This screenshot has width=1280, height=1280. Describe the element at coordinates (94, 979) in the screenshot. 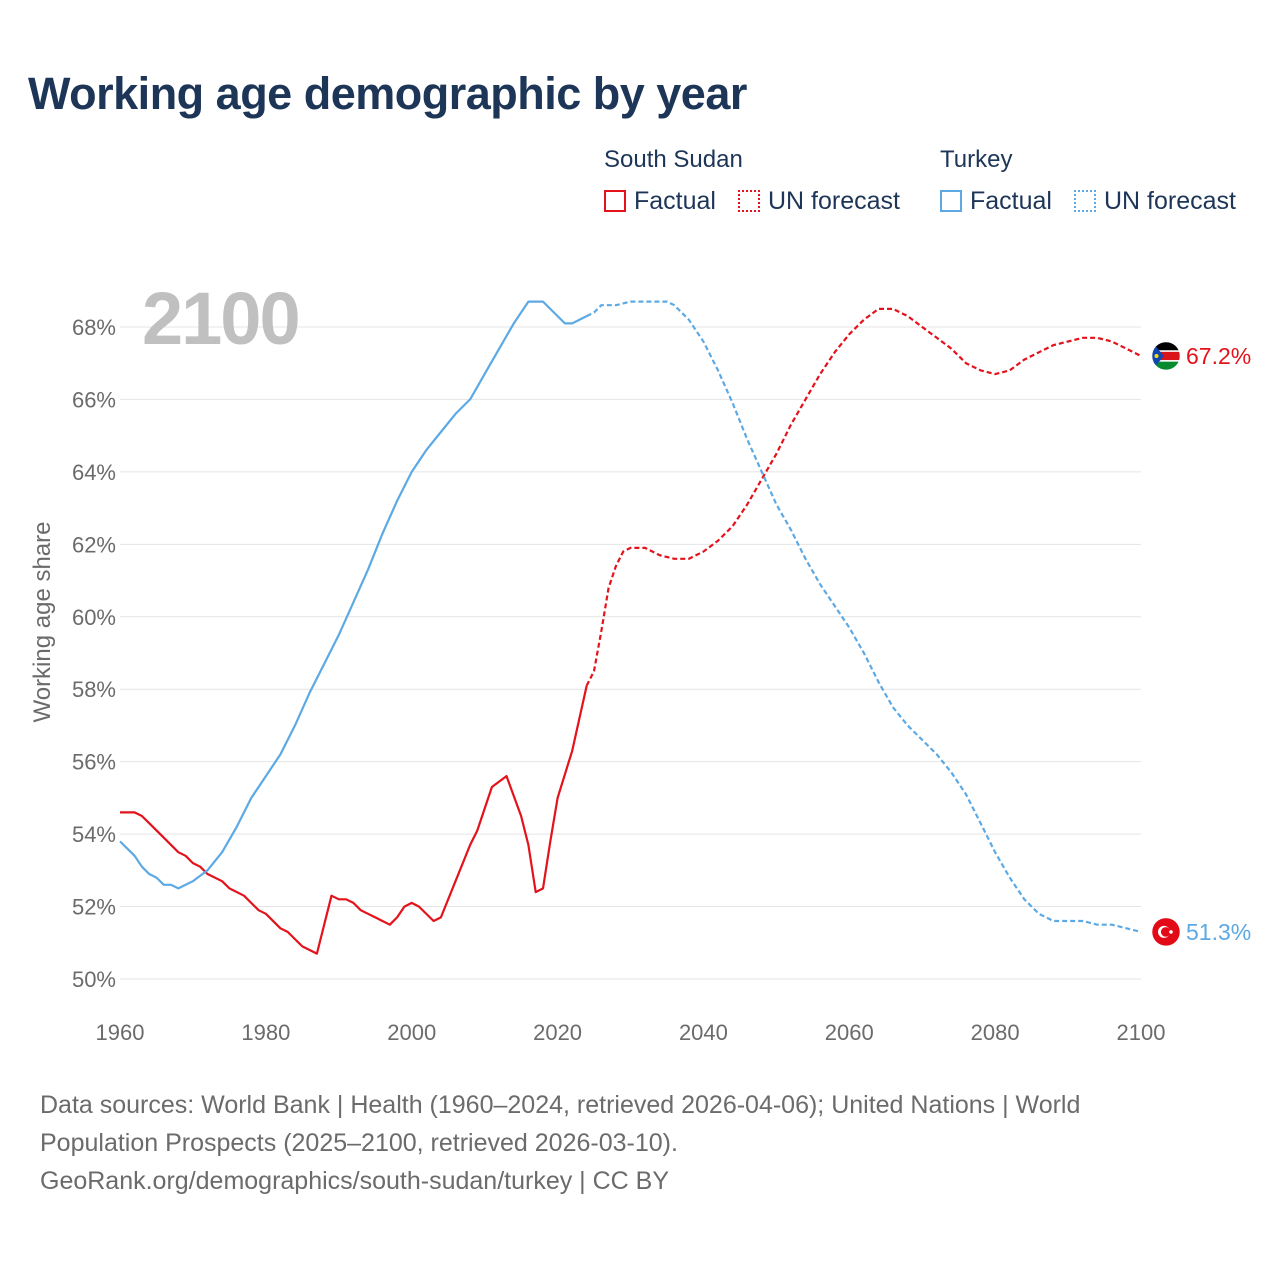

I see `y-tick-label: 50%` at that location.